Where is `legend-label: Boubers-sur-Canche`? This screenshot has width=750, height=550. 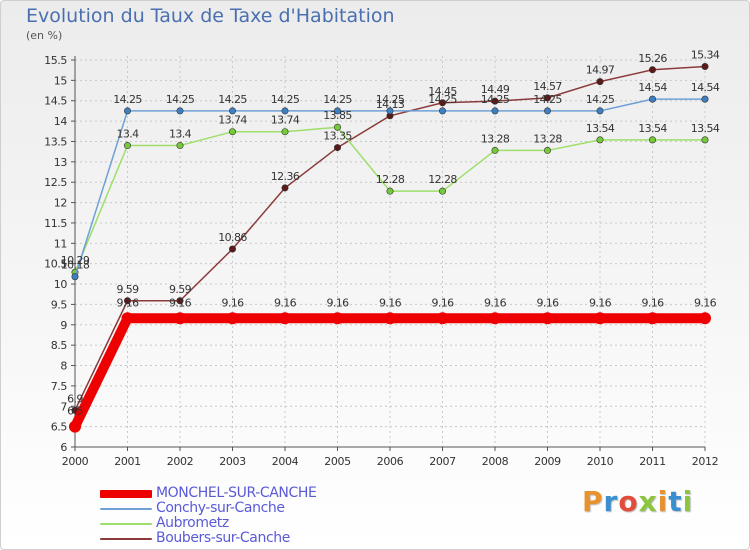 legend-label: Boubers-sur-Canche is located at coordinates (223, 538).